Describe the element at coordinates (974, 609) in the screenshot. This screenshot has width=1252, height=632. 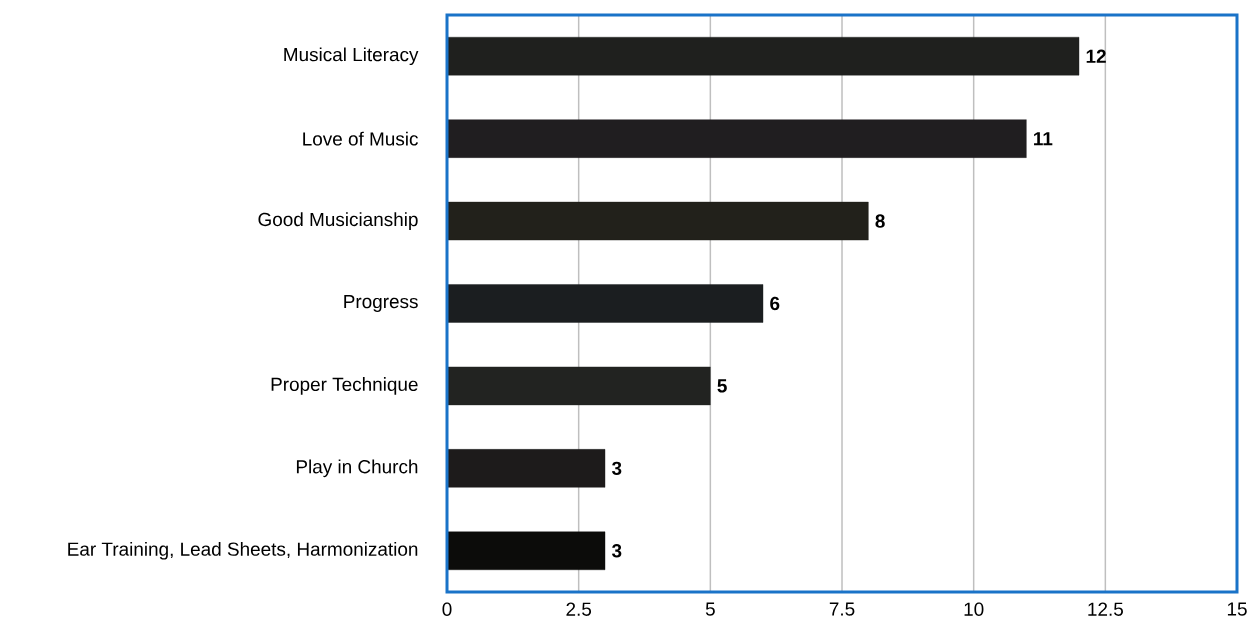
I see `x-tick-label: 10` at that location.